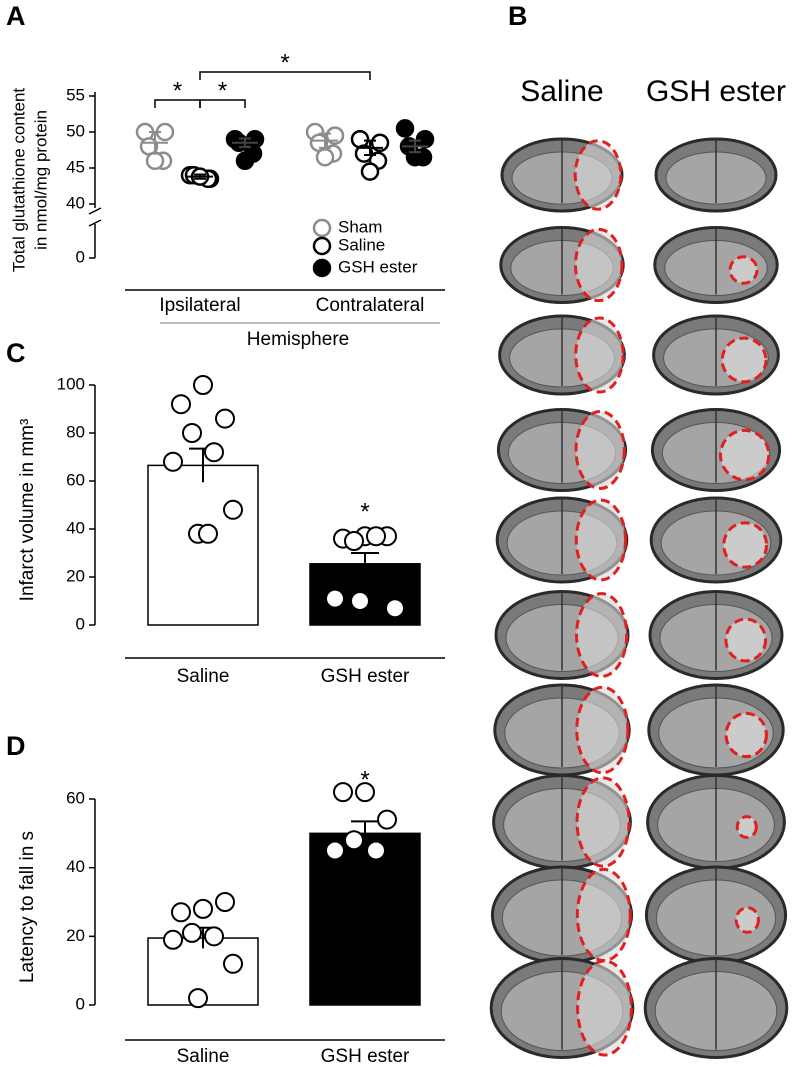  What do you see at coordinates (95, 211) in the screenshot?
I see `axis-break` at bounding box center [95, 211].